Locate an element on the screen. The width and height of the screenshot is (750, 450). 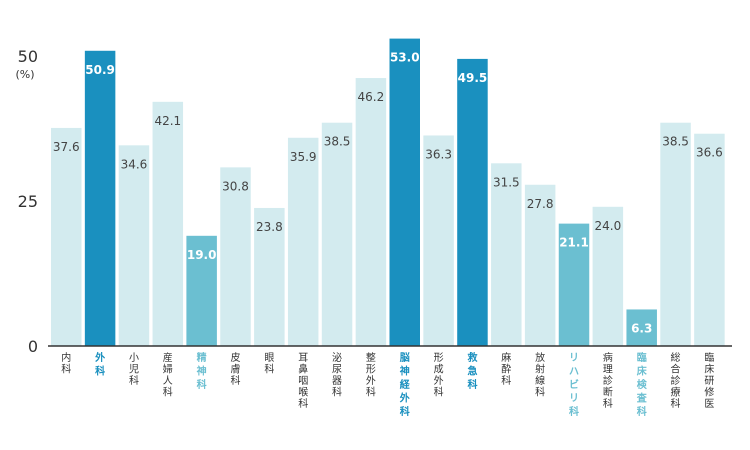
value-label-19: 38.5 is located at coordinates (675, 142).